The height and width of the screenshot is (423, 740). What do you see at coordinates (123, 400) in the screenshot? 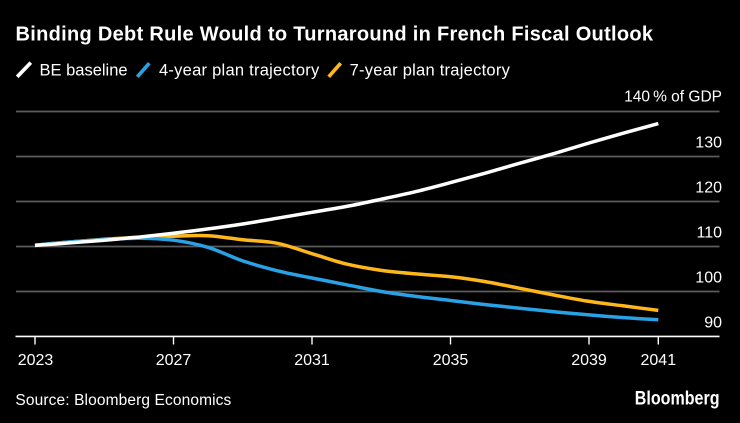
I see `svg-text: Source: Bloomberg Economics` at bounding box center [123, 400].